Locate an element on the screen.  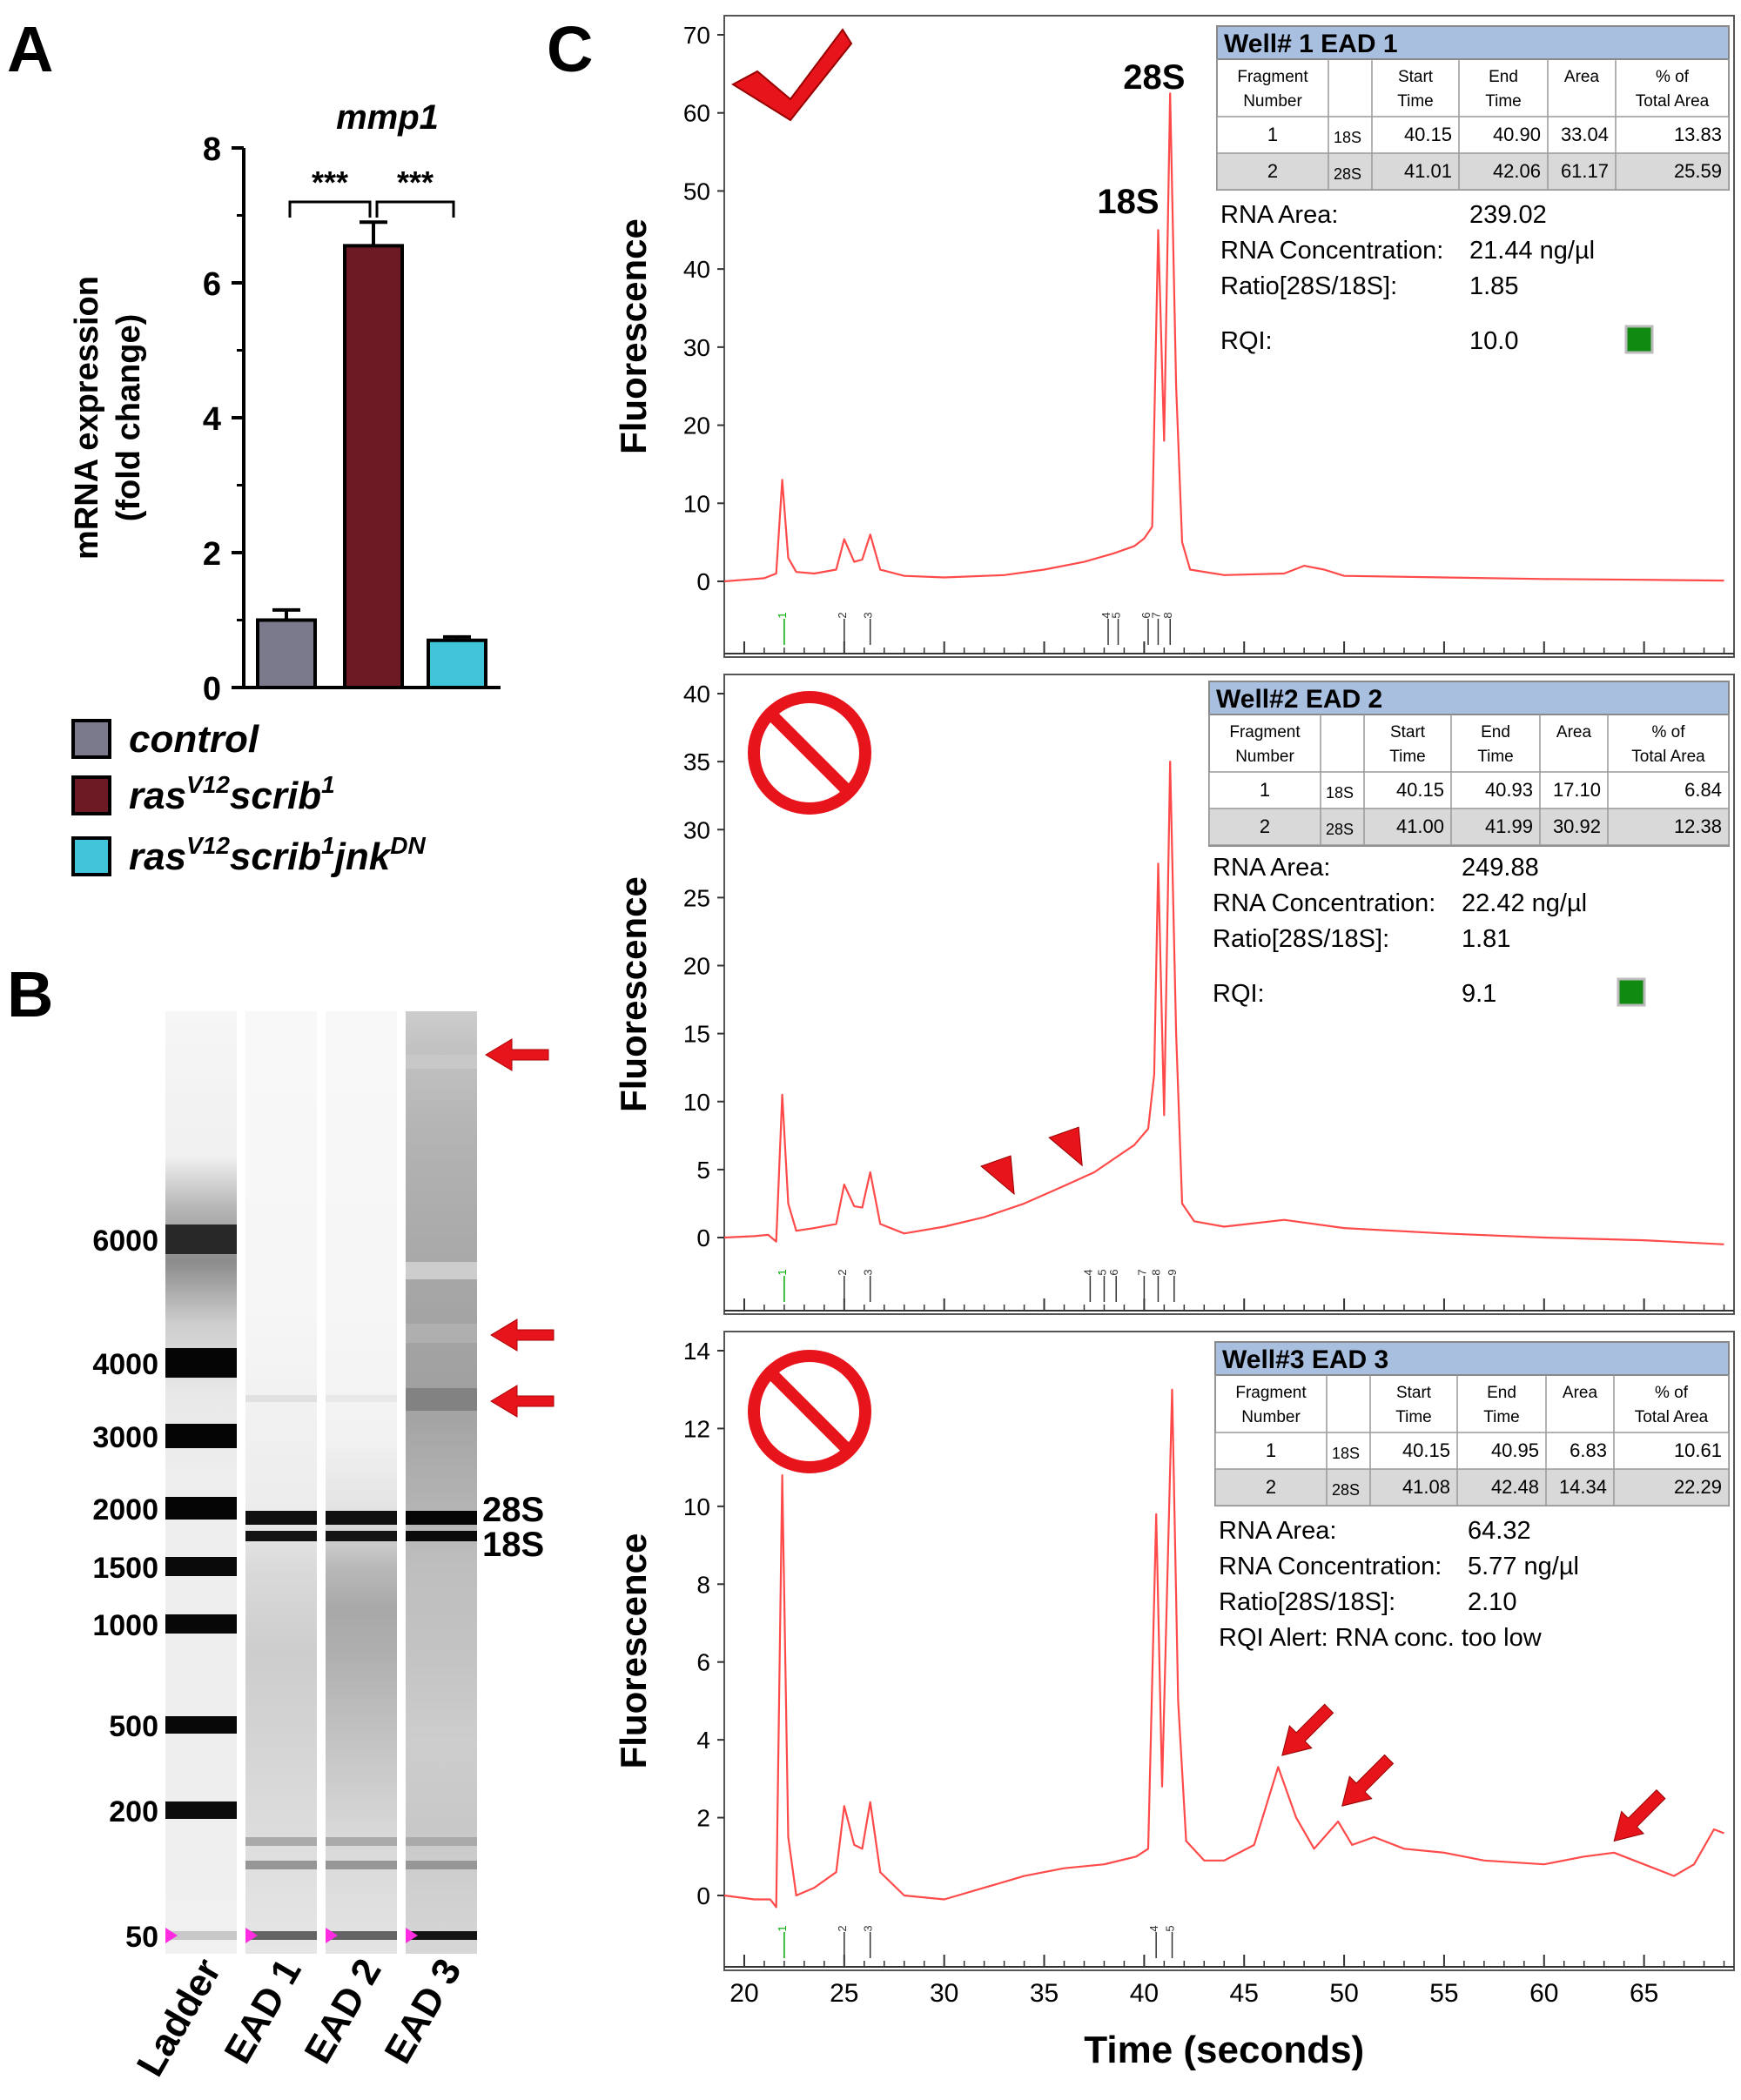
table-cell: 2 is located at coordinates (1271, 1487).